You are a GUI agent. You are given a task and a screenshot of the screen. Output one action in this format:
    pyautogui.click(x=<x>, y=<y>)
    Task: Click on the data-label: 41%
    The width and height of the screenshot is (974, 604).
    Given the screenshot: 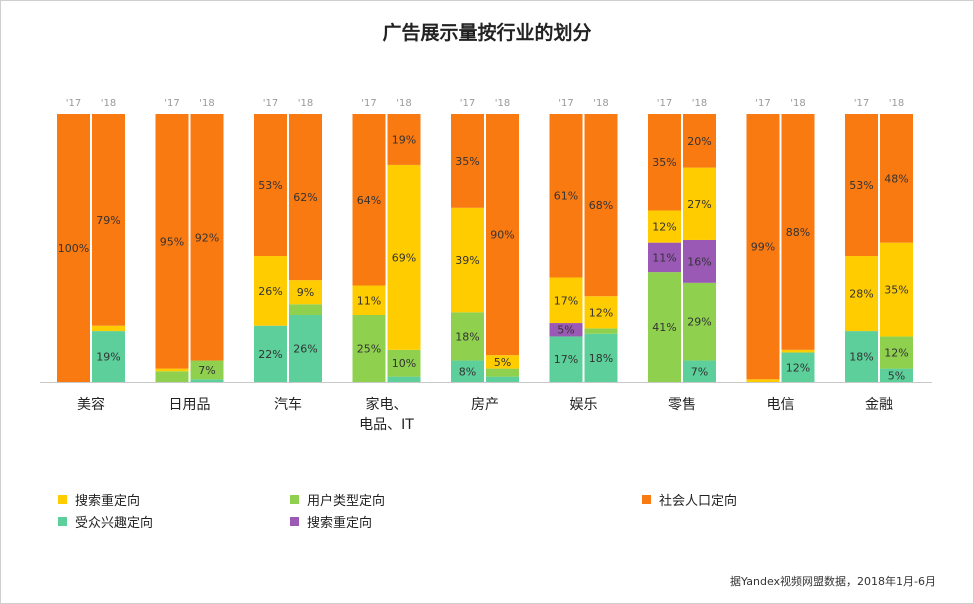 What is the action you would take?
    pyautogui.click(x=664, y=327)
    